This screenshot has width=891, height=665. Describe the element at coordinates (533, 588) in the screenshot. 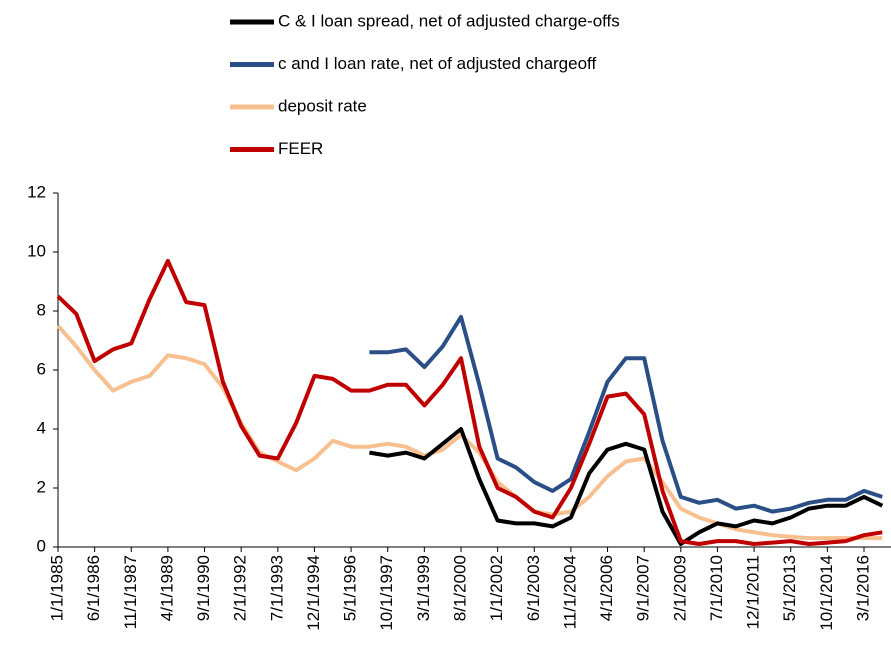

I see `x-tick-label: 6/1/2003` at that location.